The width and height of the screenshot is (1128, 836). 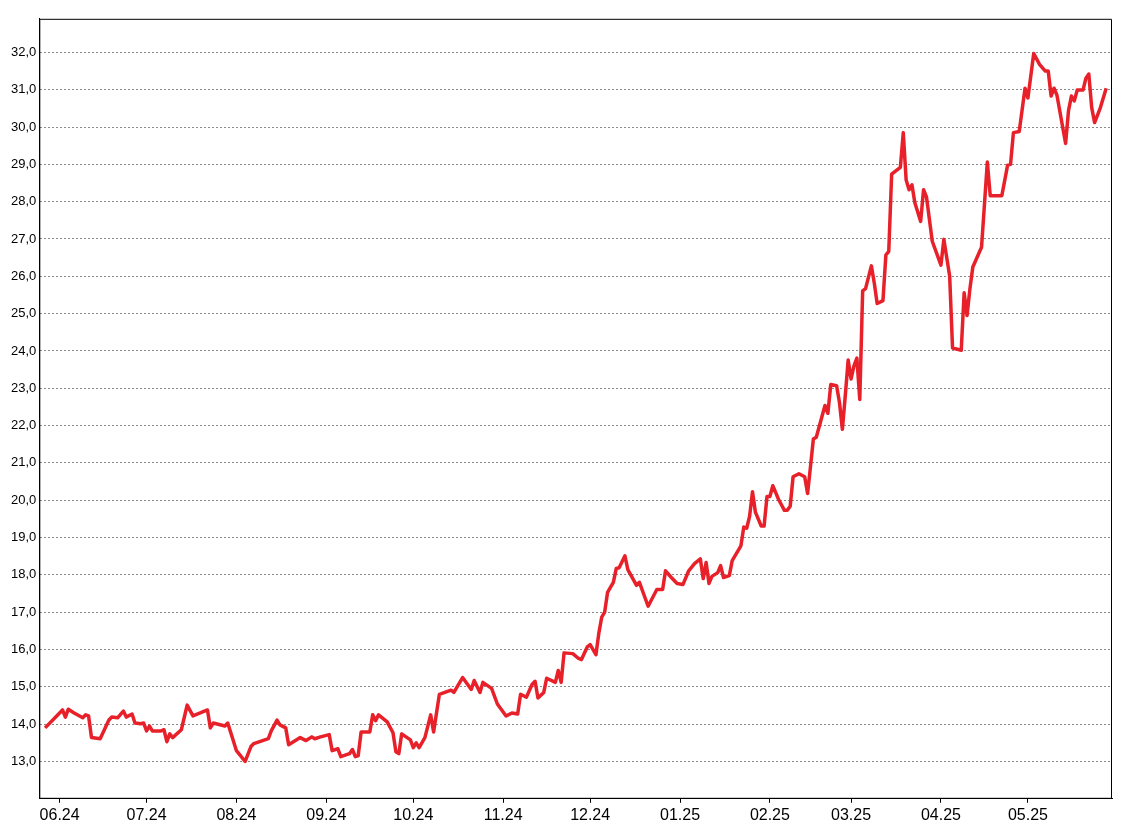 What do you see at coordinates (23, 499) in the screenshot?
I see `y-tick-label: 20,0` at bounding box center [23, 499].